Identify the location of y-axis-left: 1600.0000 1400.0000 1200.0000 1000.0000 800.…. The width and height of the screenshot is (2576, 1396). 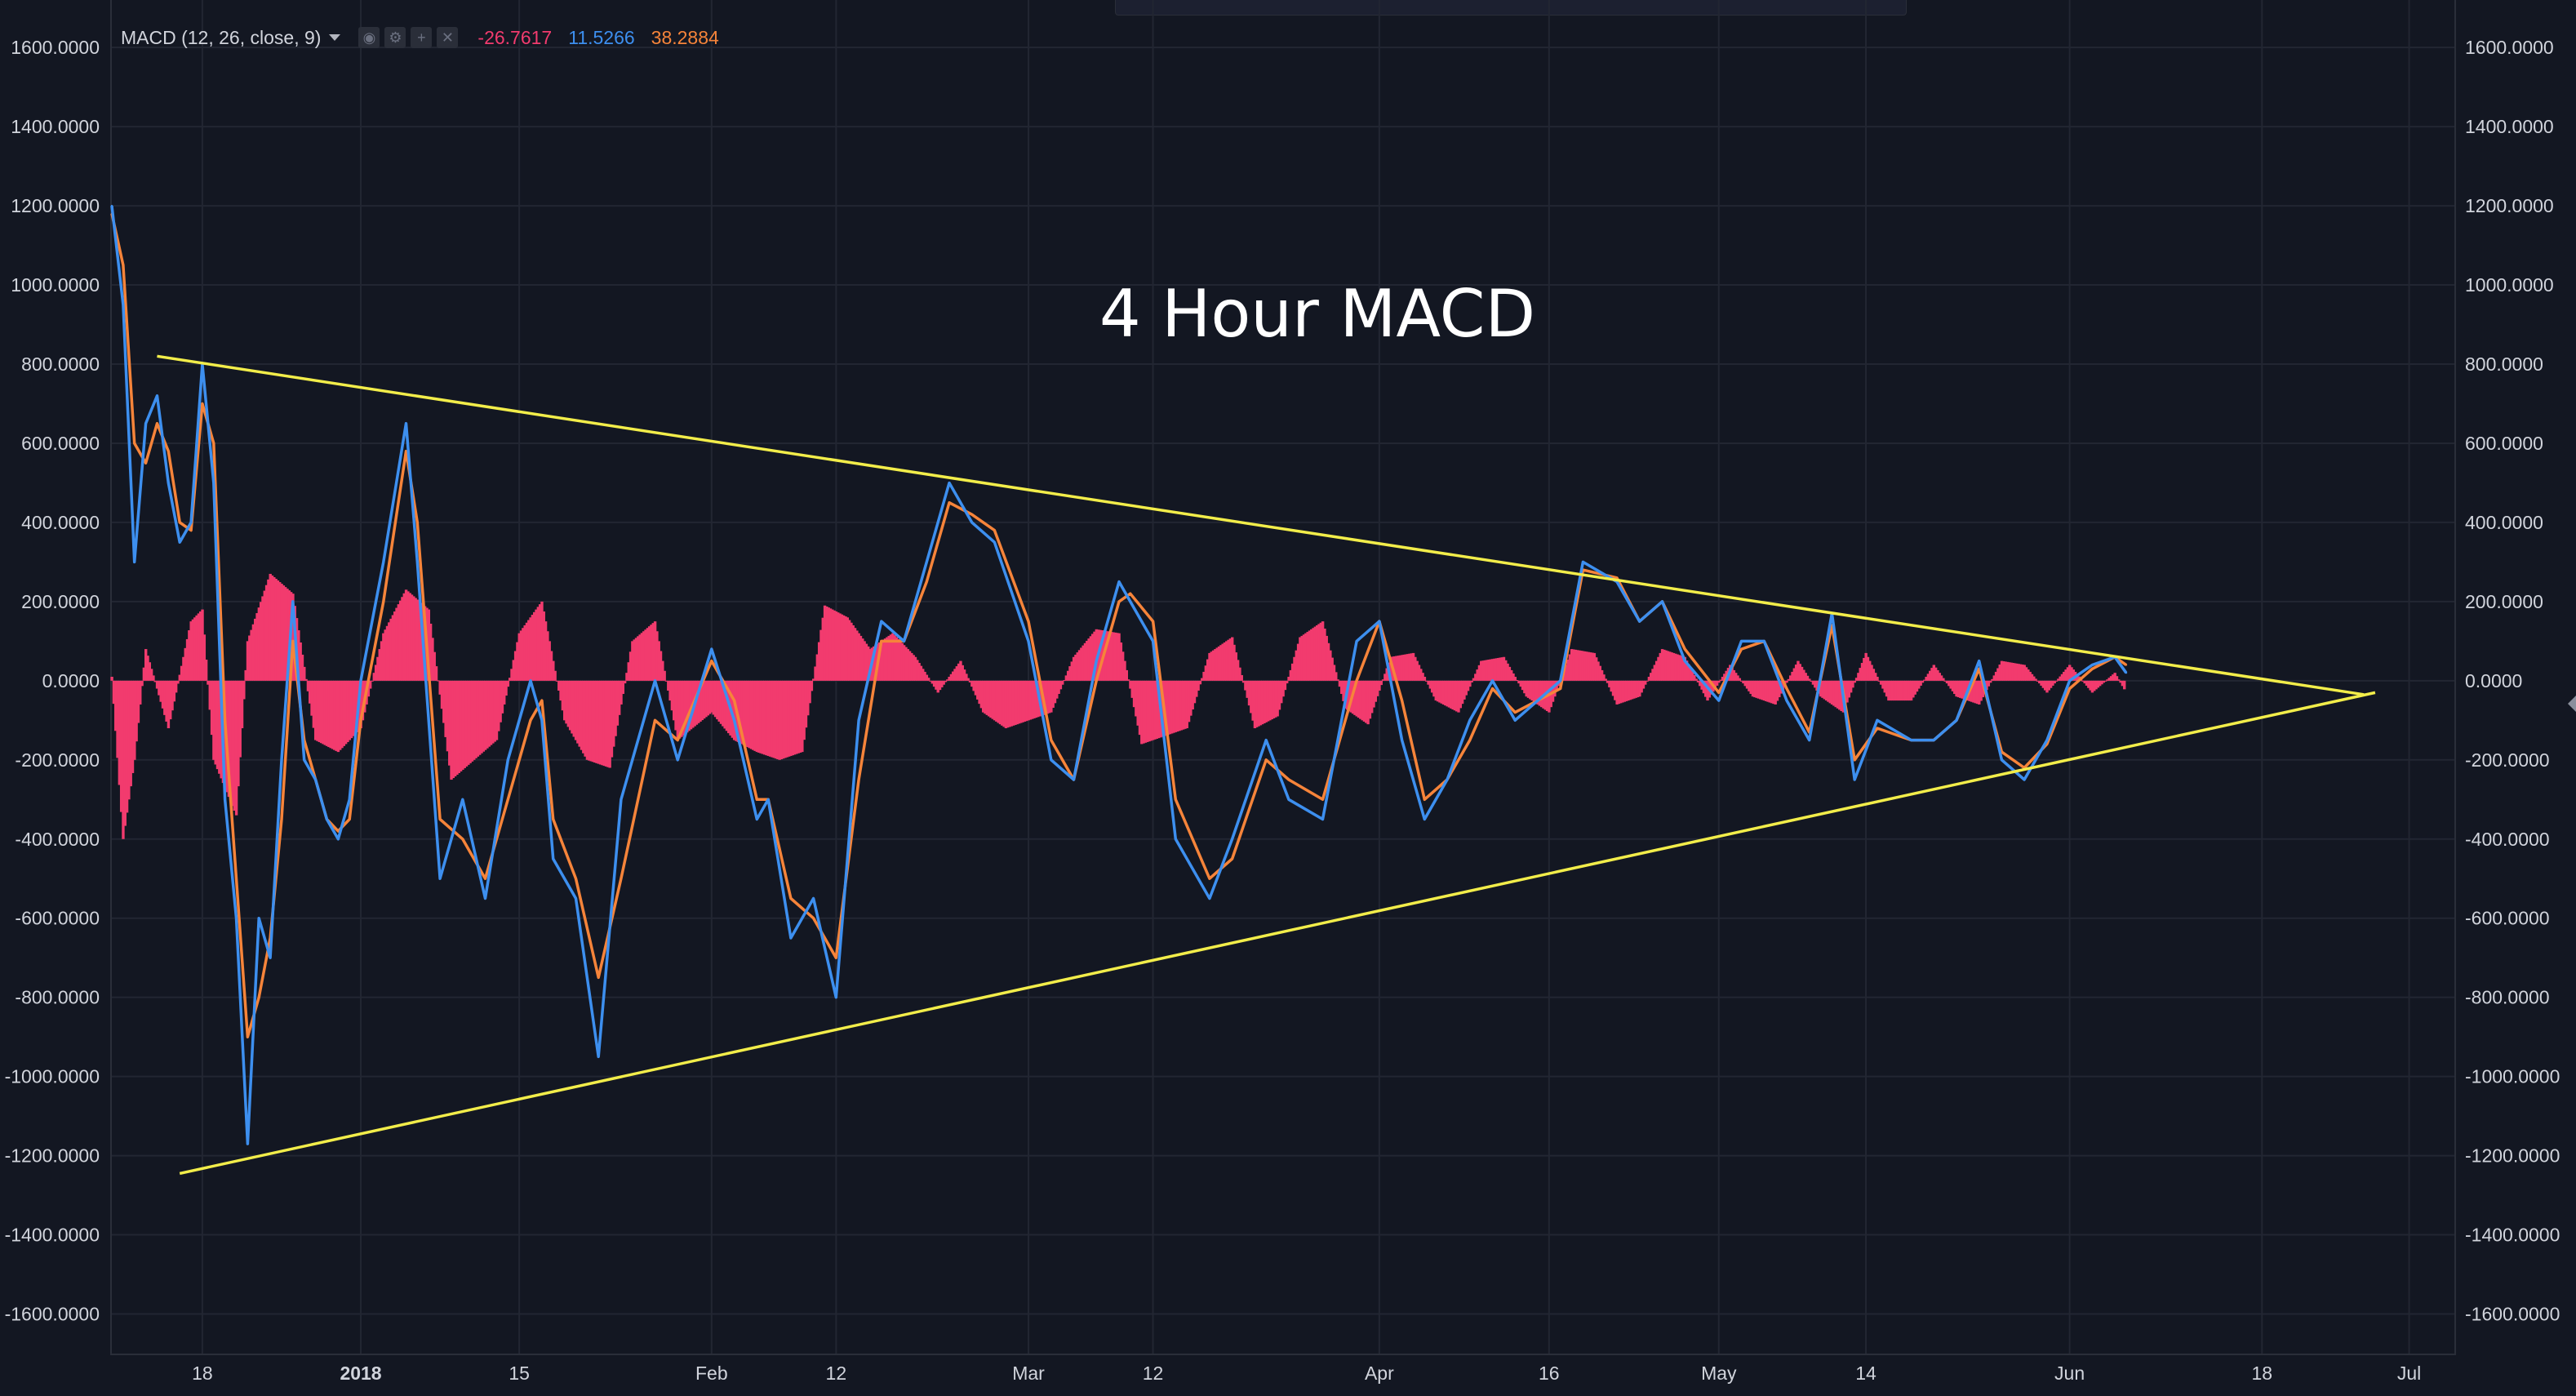
(52, 681).